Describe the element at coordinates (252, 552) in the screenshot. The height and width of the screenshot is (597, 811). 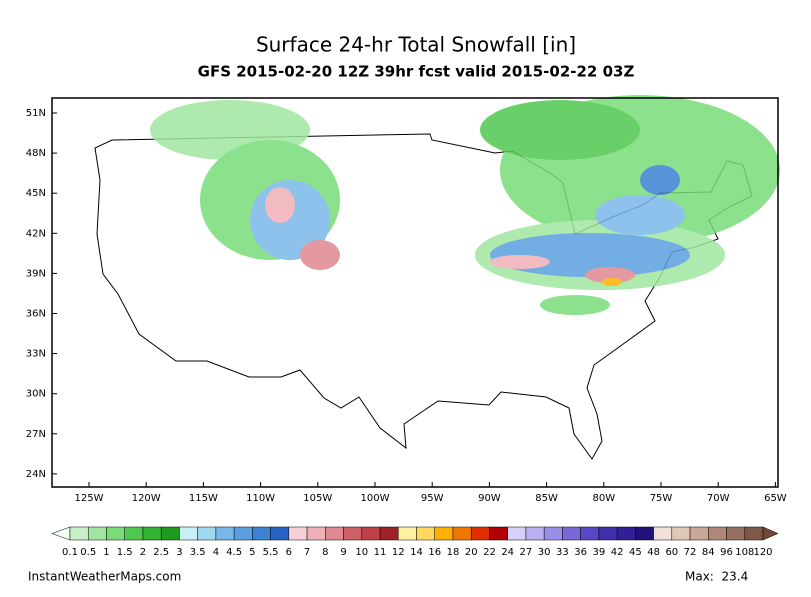
I see `colorbar-label: 5` at that location.